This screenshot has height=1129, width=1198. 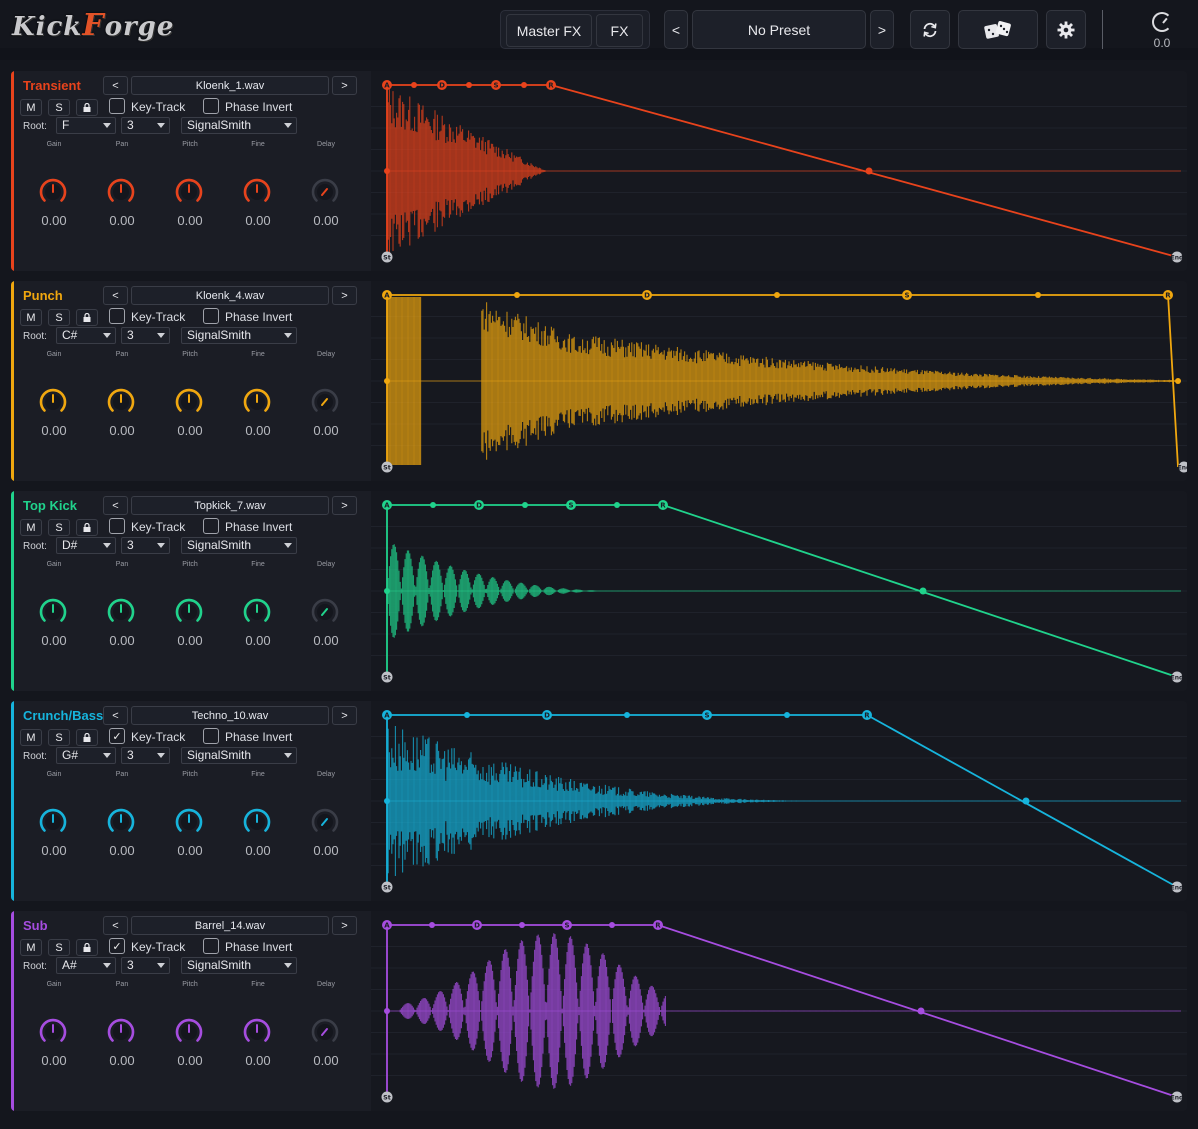 I want to click on sample-file-name: Barrel_14.wav, so click(x=230, y=925).